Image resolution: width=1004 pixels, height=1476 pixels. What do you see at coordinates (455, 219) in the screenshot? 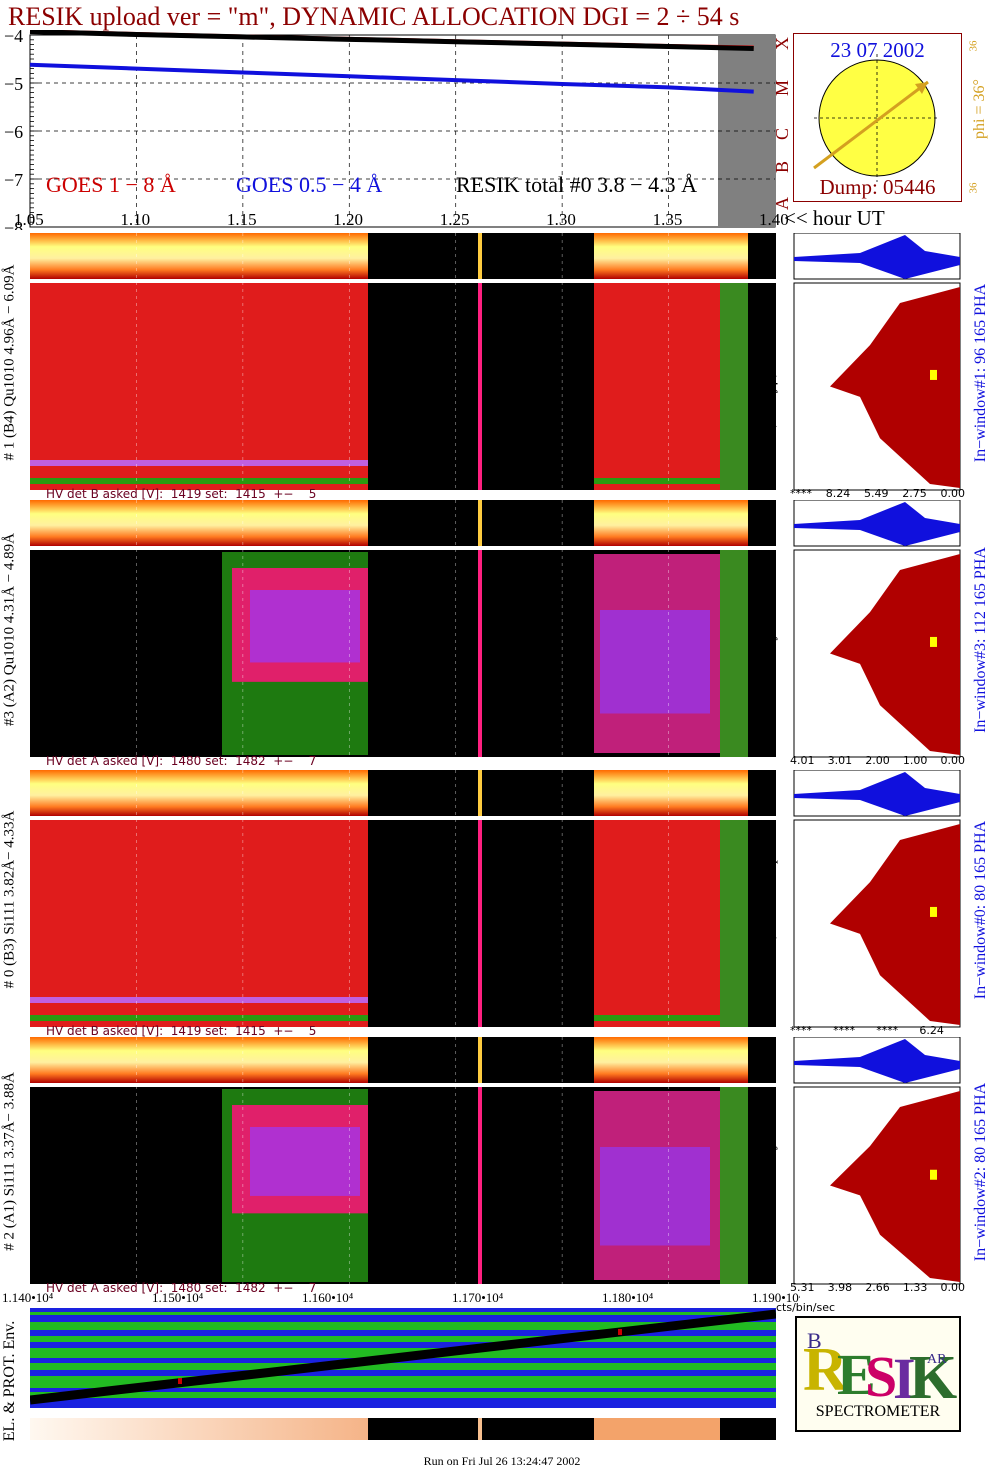
I see `time-tick-label: 1.25` at bounding box center [455, 219].